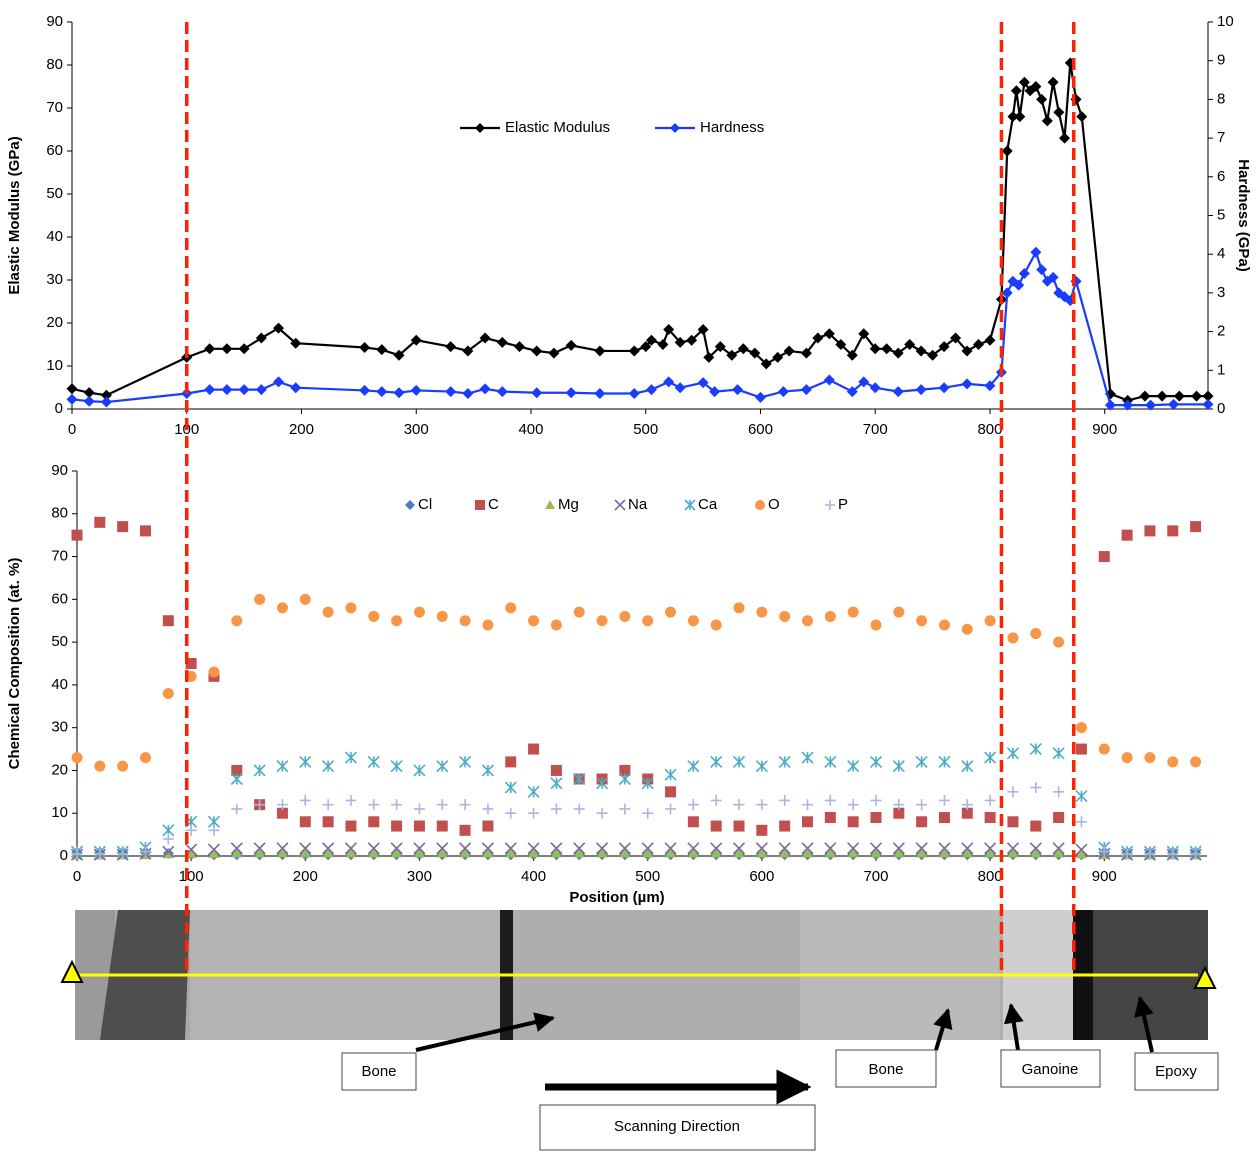 The image size is (1260, 1152). I want to click on x-tick-label: 800, so click(989, 429).